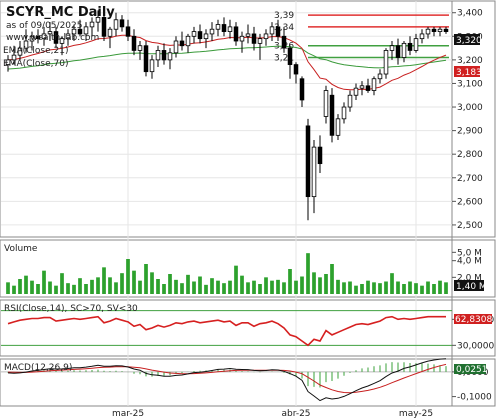  I want to click on price-tick-label: 2,900, so click(470, 132).